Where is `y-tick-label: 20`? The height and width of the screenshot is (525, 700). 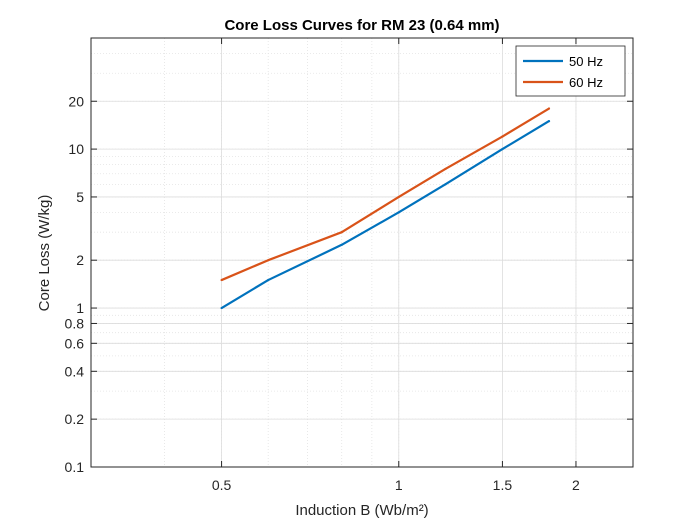 y-tick-label: 20 is located at coordinates (76, 101).